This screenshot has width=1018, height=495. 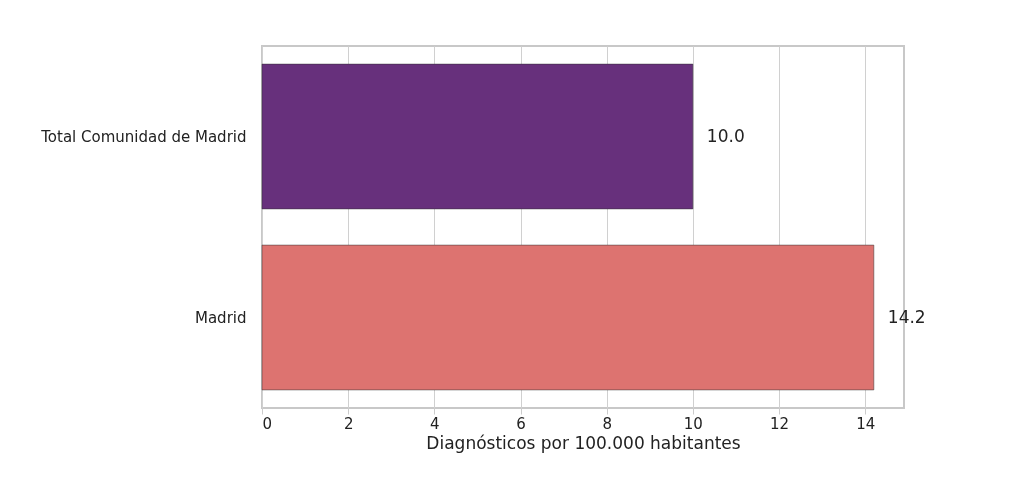 What do you see at coordinates (866, 423) in the screenshot?
I see `x-tick-label: 14` at bounding box center [866, 423].